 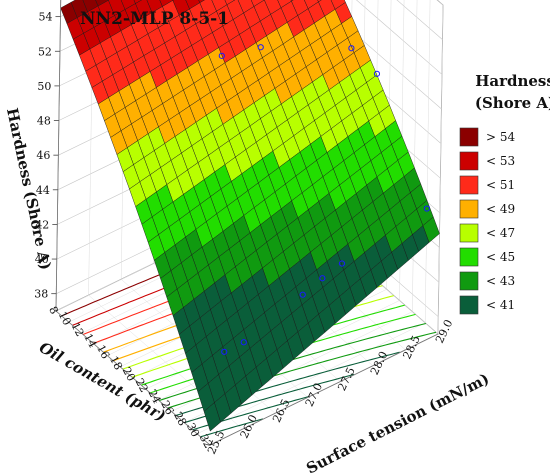 I want to click on legend-label: > 54, so click(x=501, y=137).